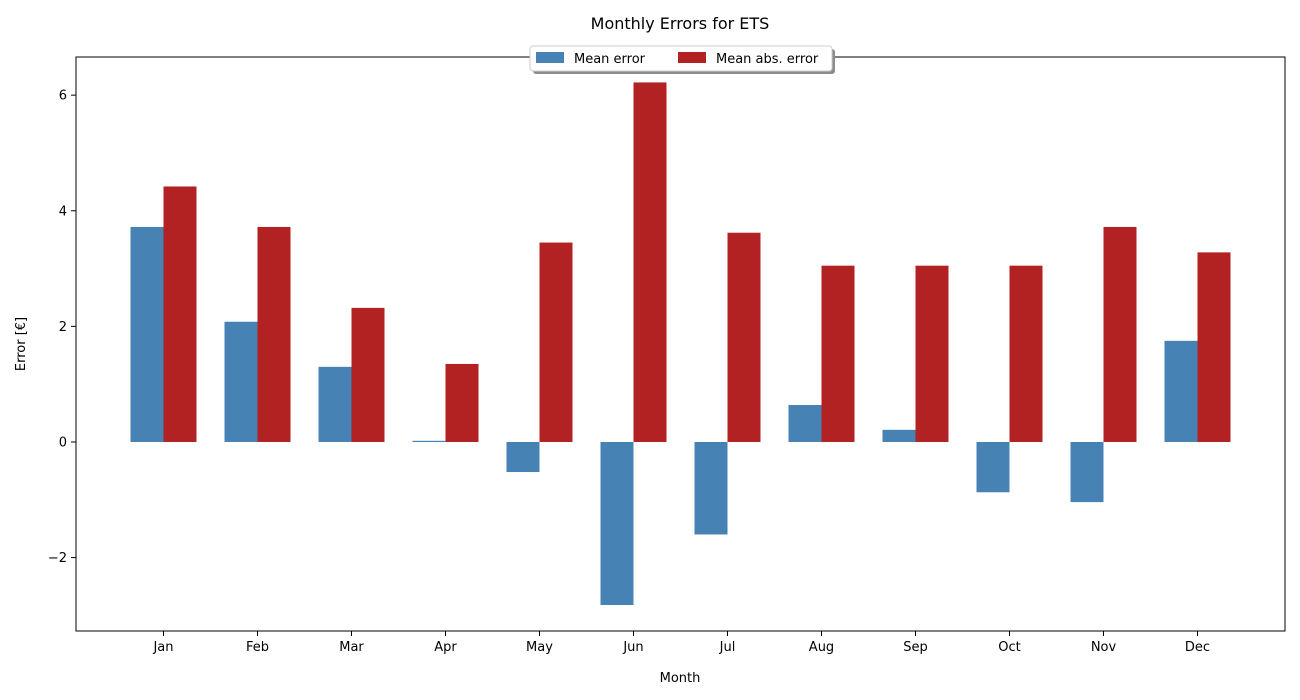 The image size is (1300, 700). What do you see at coordinates (556, 342) in the screenshot?
I see `bar-mean-abs-error-may` at bounding box center [556, 342].